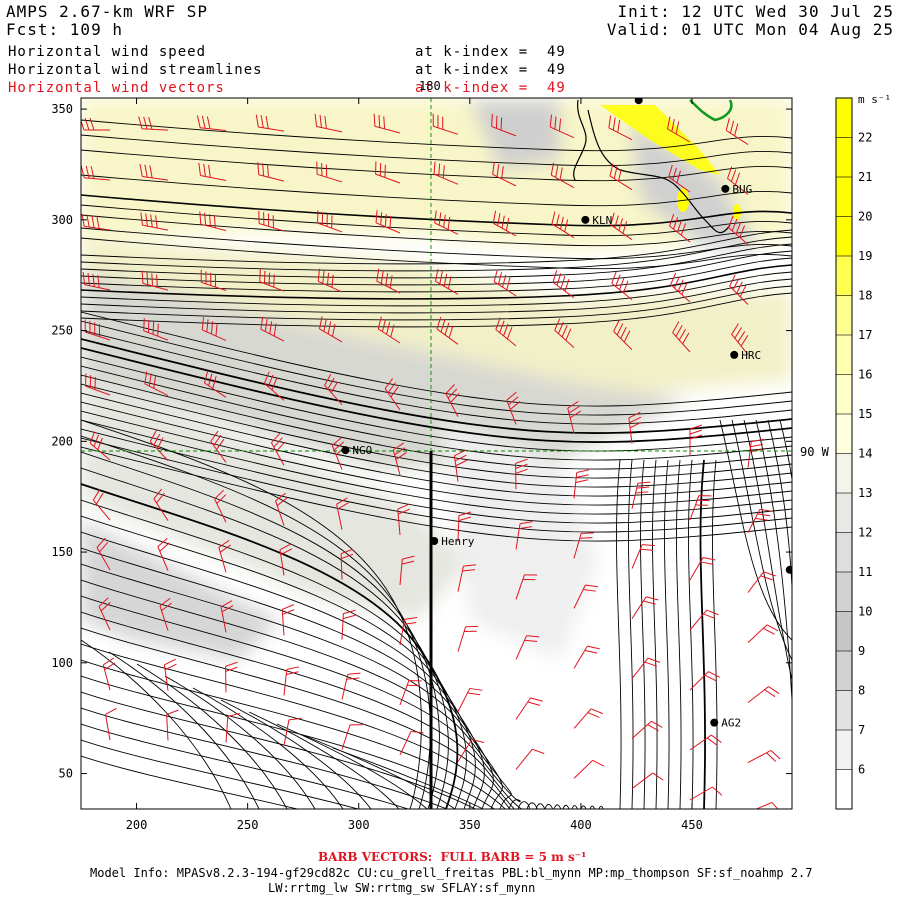 This screenshot has width=900, height=900. I want to click on shade-gray-northeast, so click(695, 185).